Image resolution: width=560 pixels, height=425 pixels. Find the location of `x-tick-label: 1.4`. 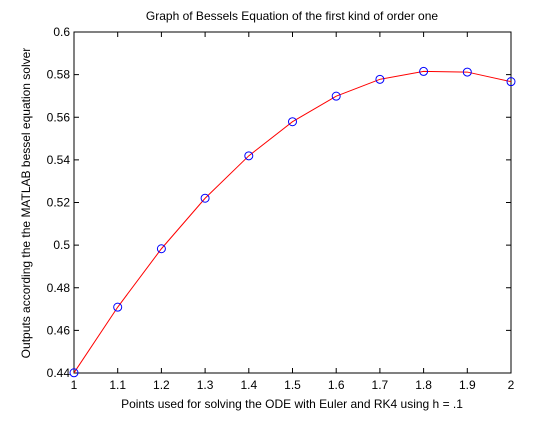

x-tick-label: 1.4 is located at coordinates (248, 385).